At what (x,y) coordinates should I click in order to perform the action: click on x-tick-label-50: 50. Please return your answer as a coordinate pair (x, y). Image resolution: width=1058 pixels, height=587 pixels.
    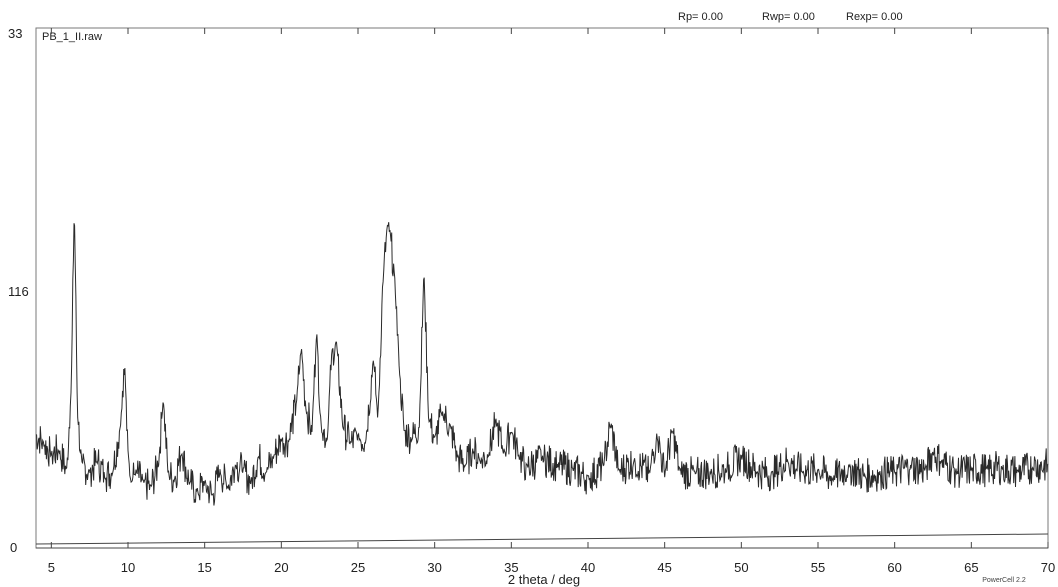
    Looking at the image, I should click on (741, 567).